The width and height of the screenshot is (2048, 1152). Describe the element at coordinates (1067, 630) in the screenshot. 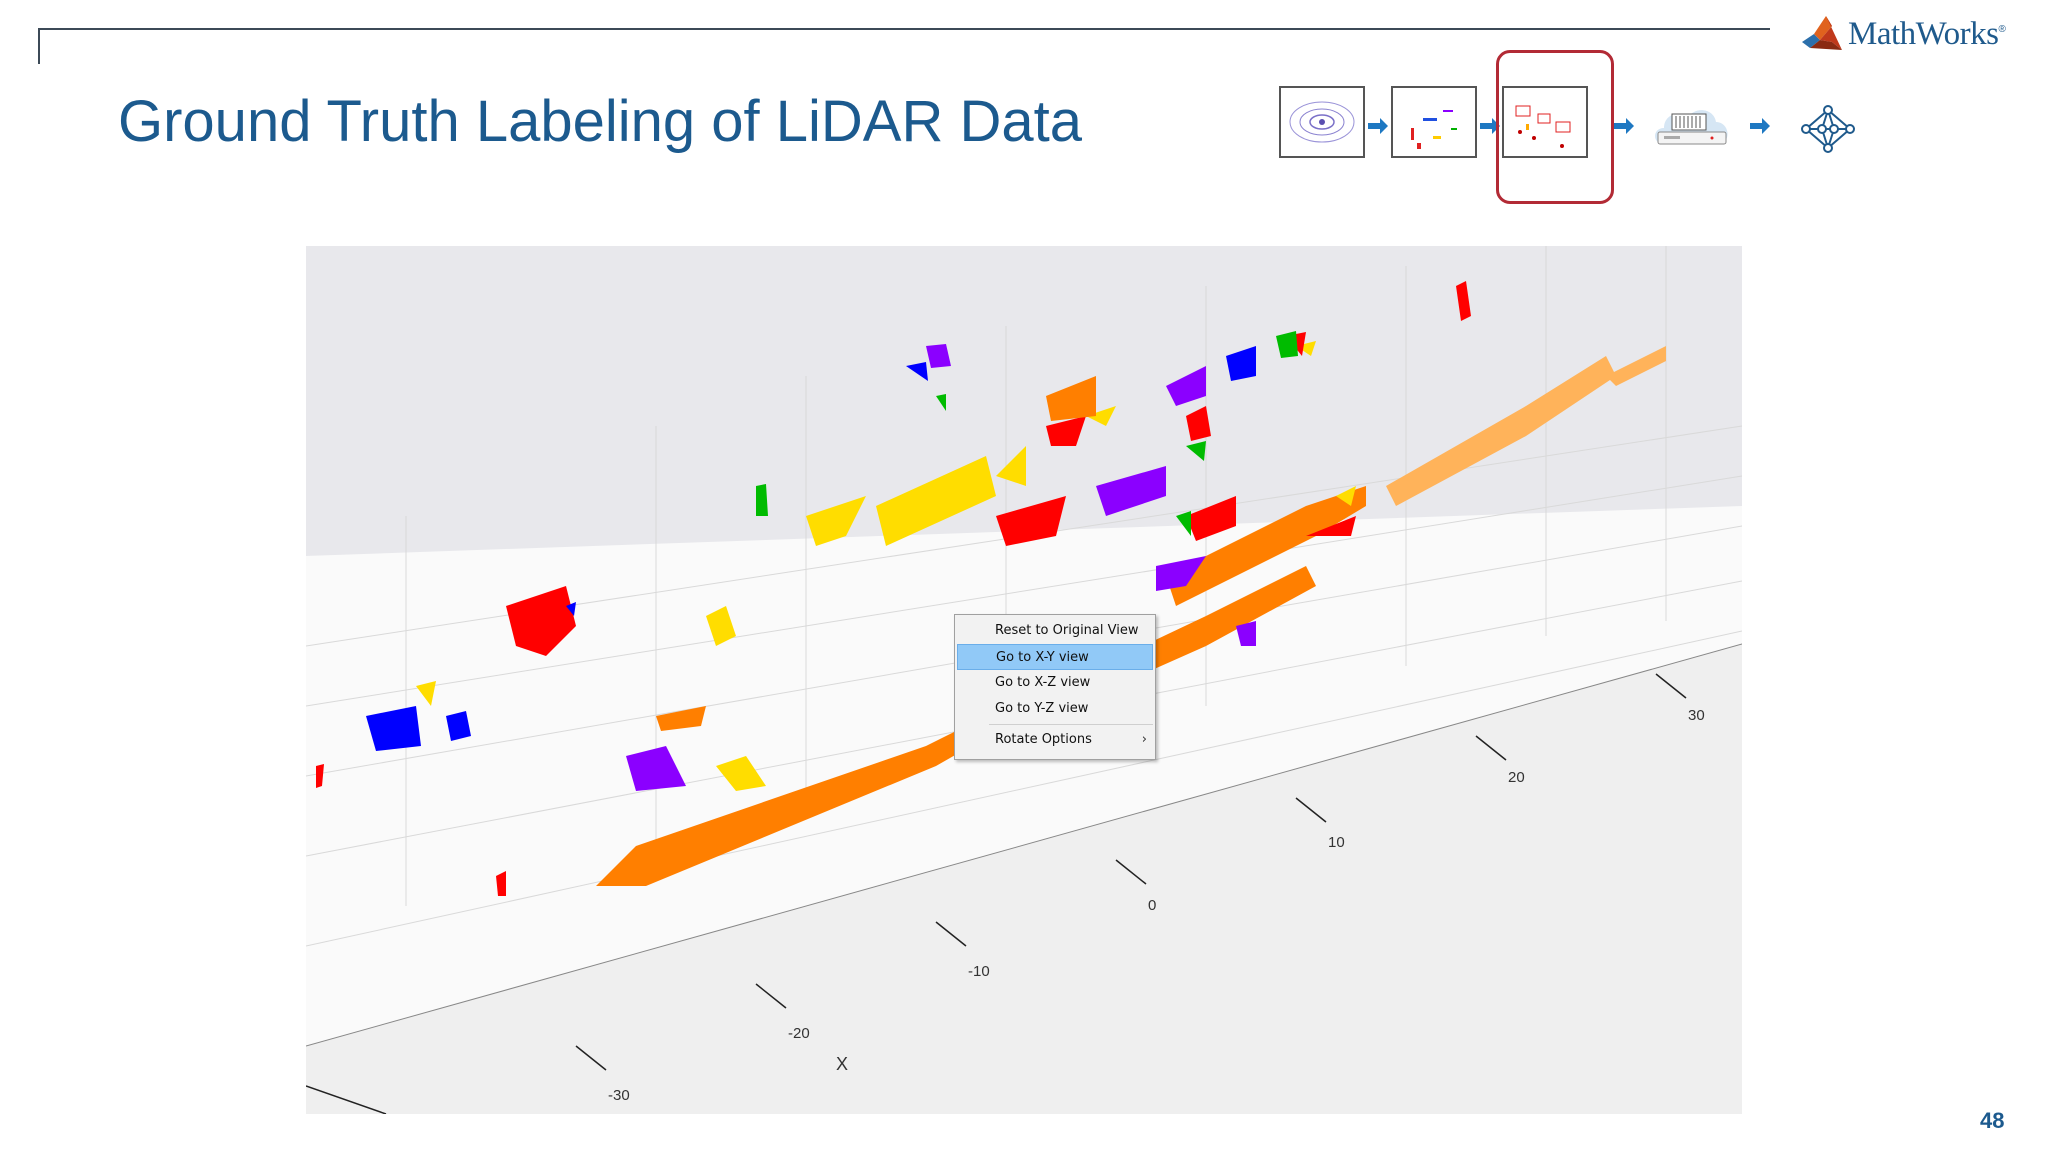

I see `menu-item-reset-view: Reset to Original View` at that location.